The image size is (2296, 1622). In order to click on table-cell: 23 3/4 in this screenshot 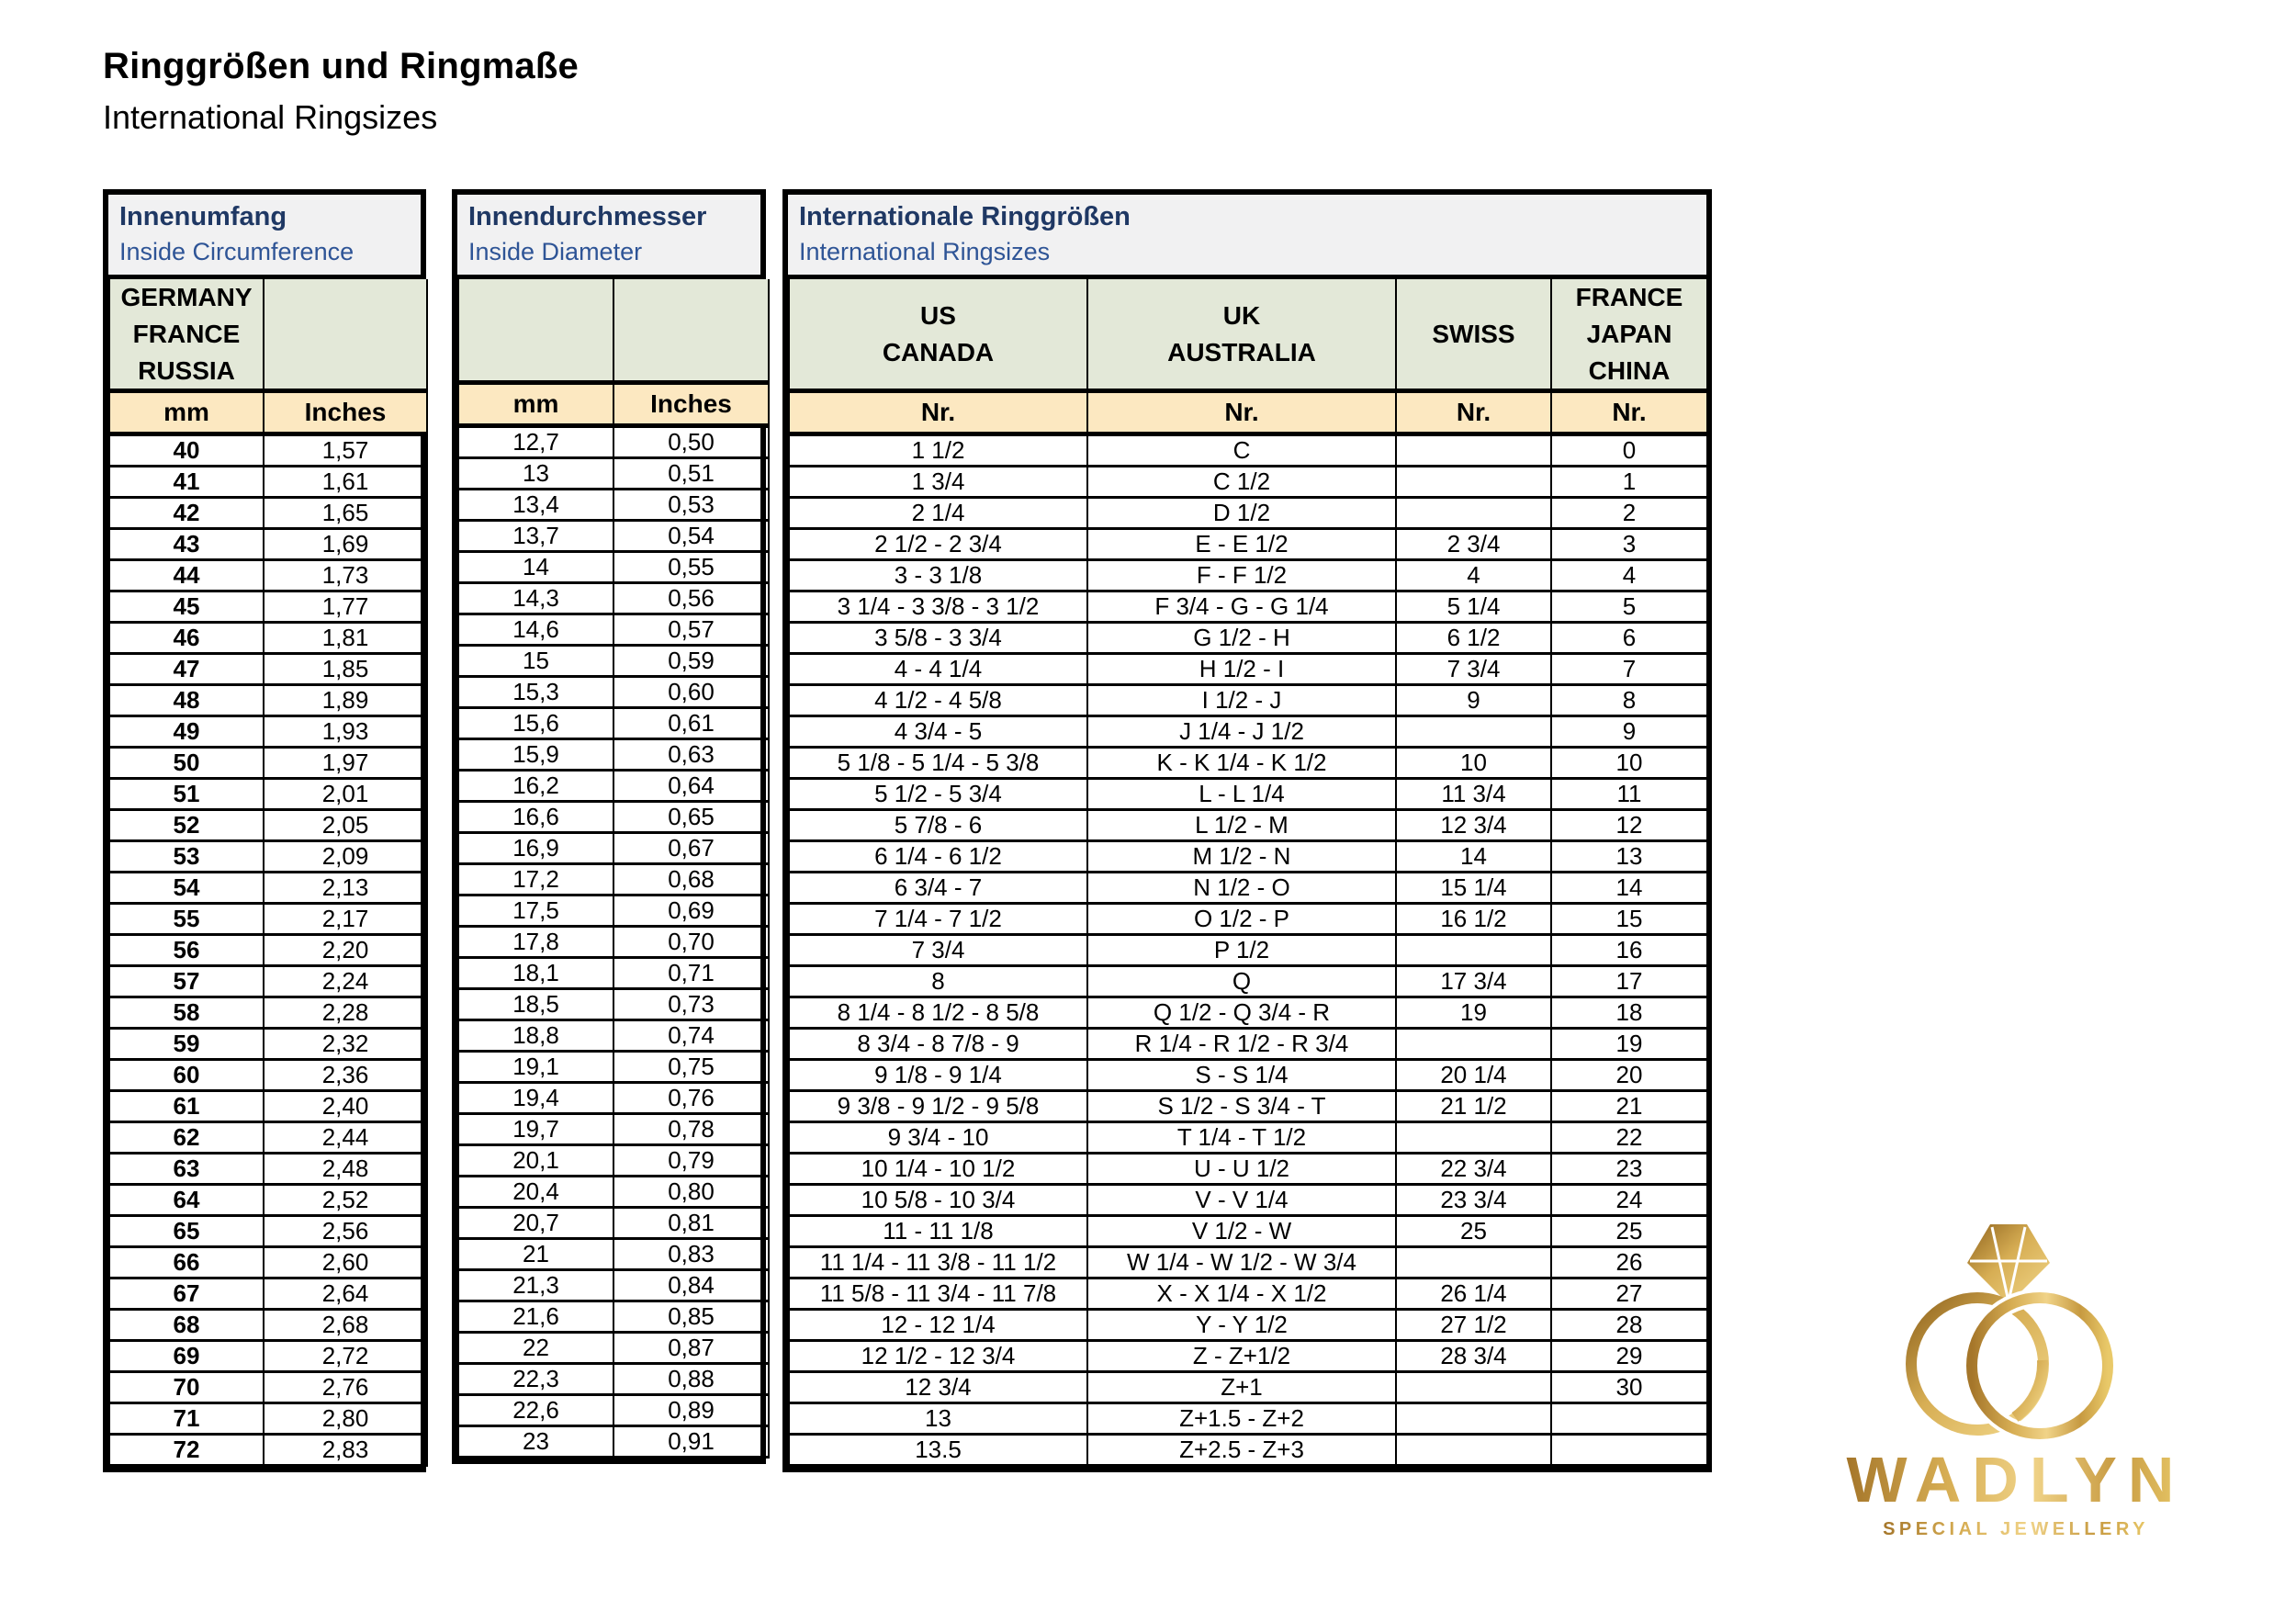, I will do `click(1473, 1200)`.